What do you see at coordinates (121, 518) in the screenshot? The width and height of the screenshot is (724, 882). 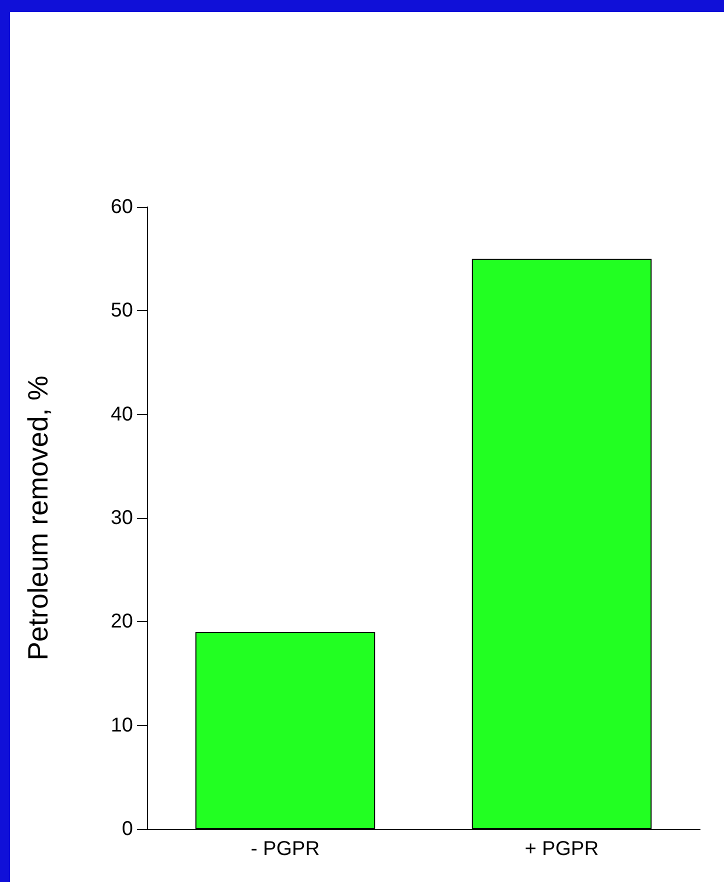 I see `y-tick-label: 30` at bounding box center [121, 518].